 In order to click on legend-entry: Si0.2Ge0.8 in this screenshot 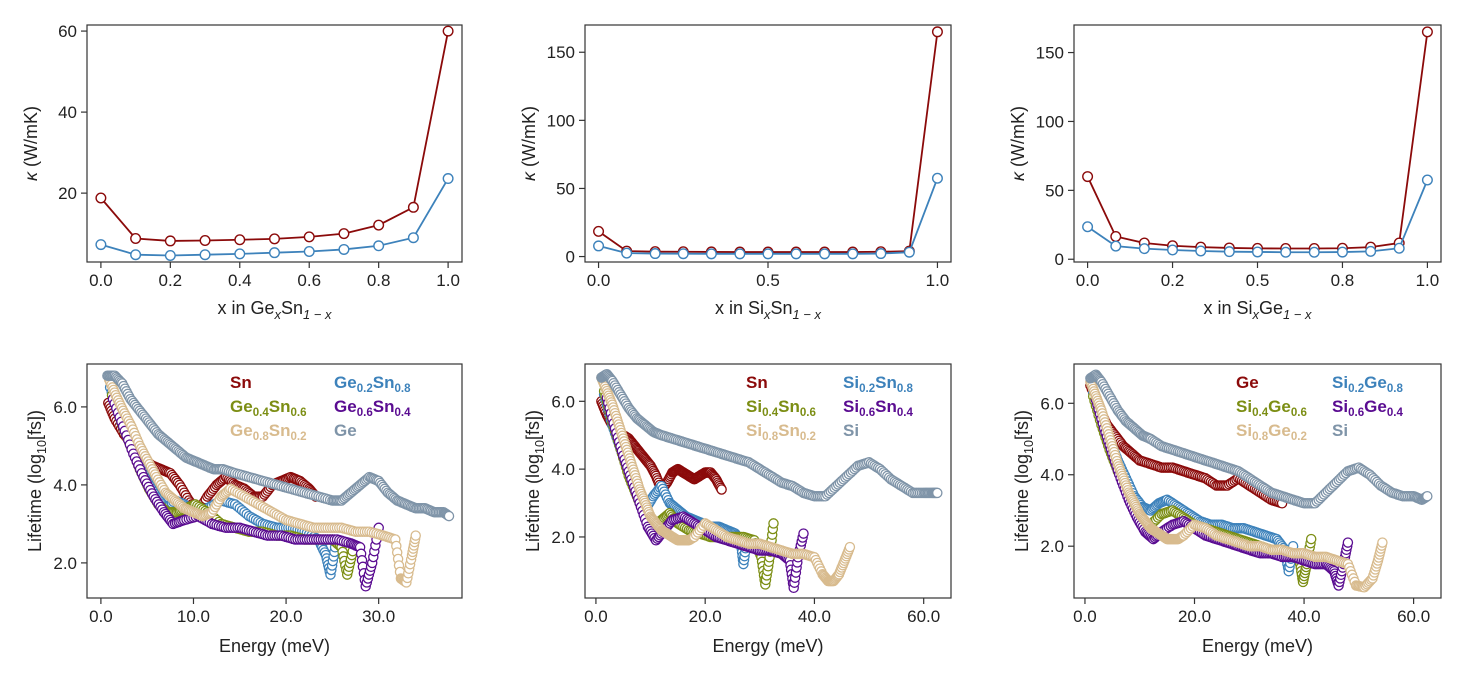, I will do `click(1367, 384)`.